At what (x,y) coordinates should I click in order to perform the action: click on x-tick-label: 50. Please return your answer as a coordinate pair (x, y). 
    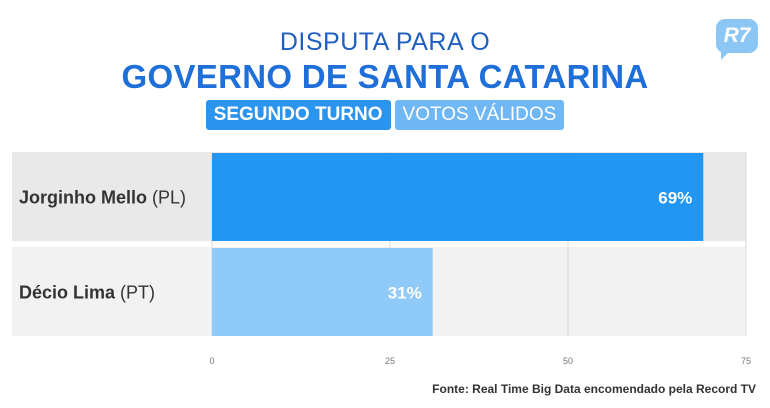
    Looking at the image, I should click on (568, 361).